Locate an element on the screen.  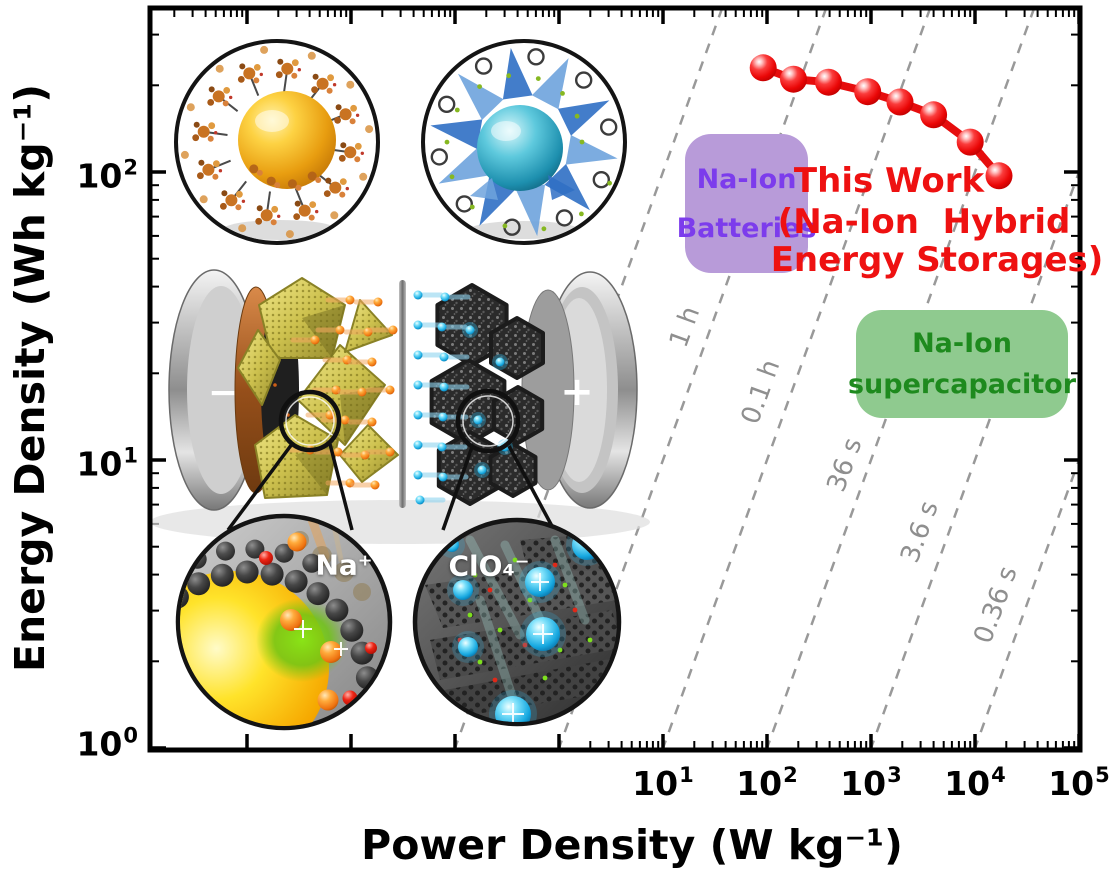
y-tick-label: 100 is located at coordinates (95, 743).